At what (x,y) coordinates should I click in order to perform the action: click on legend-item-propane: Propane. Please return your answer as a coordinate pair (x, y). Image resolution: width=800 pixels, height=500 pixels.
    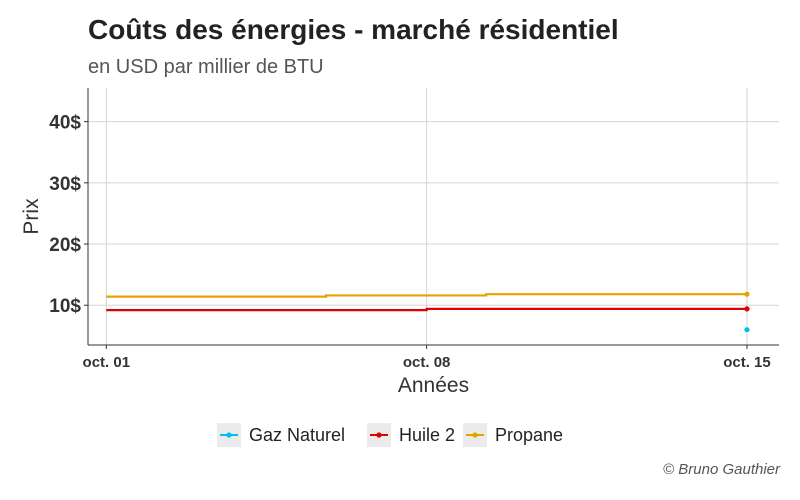
    Looking at the image, I should click on (513, 435).